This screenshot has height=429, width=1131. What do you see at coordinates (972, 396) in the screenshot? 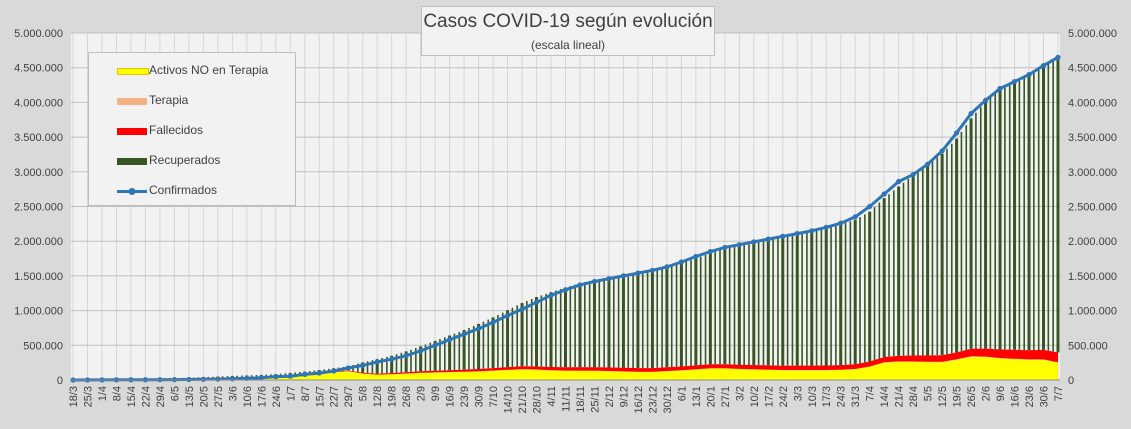
I see `x-tick-label: 26/5` at bounding box center [972, 396].